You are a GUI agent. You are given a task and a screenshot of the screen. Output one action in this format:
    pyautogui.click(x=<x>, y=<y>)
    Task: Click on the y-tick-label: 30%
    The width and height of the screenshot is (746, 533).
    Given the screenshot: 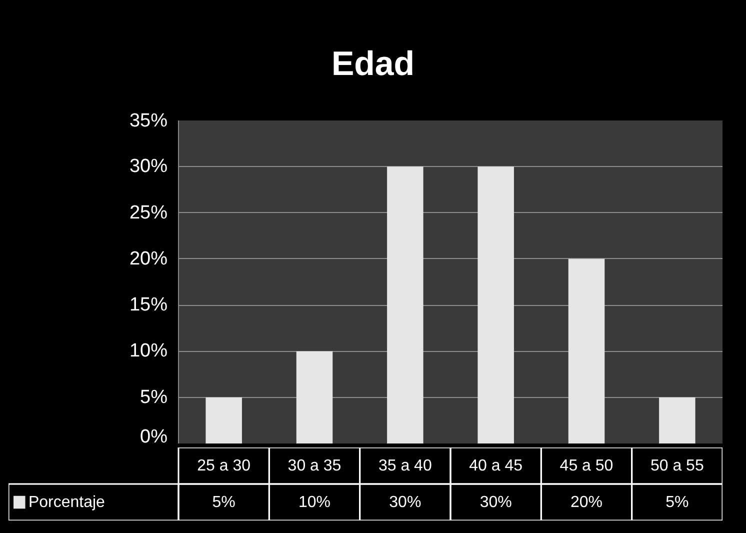 What is the action you would take?
    pyautogui.click(x=148, y=167)
    